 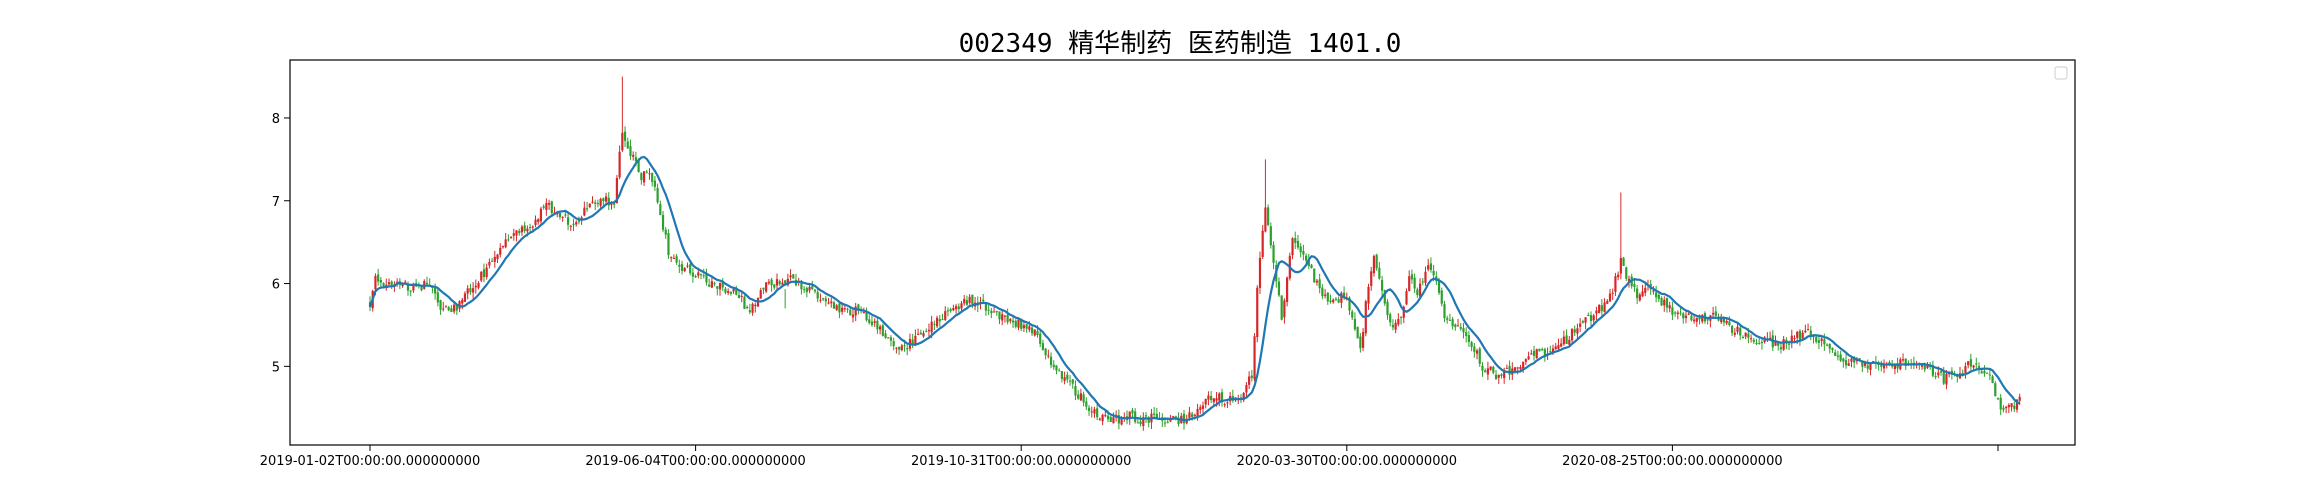 I want to click on y-tick-label: 6, so click(x=276, y=285).